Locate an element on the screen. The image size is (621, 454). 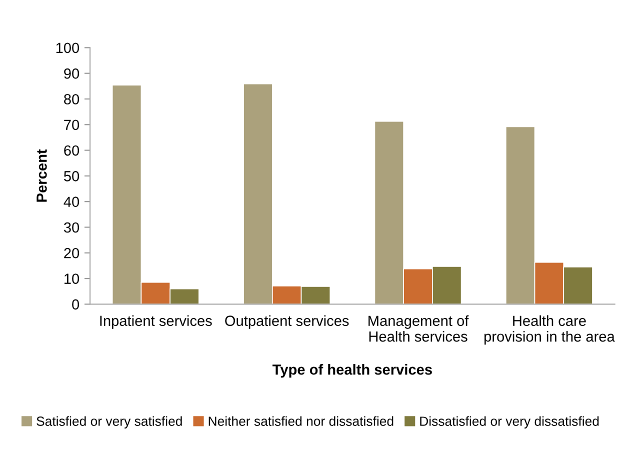
x-tick-label: Outpatient services is located at coordinates (287, 322).